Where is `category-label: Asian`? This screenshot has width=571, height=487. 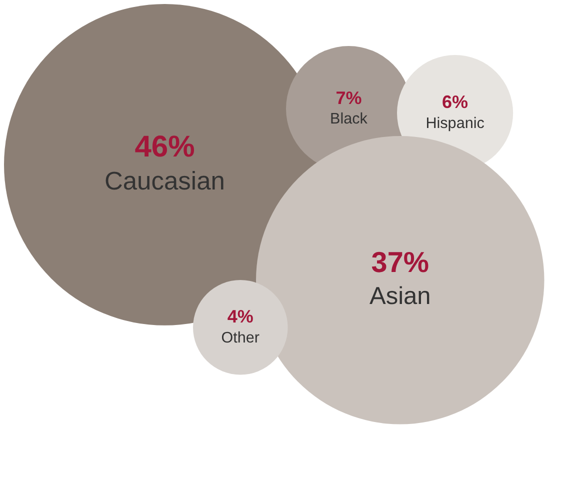
category-label: Asian is located at coordinates (400, 296).